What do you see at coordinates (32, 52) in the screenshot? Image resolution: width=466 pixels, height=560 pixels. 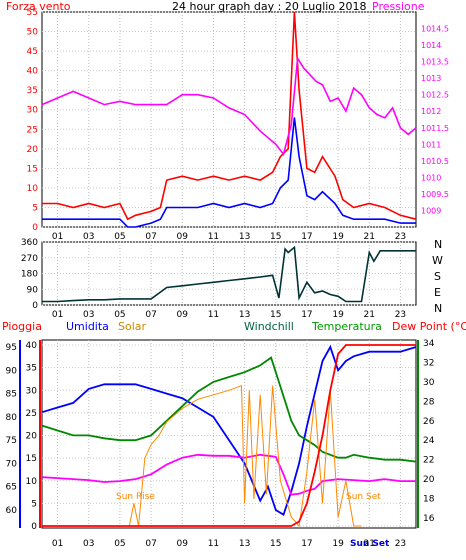 I see `wind-y-tick-label: 45` at bounding box center [32, 52].